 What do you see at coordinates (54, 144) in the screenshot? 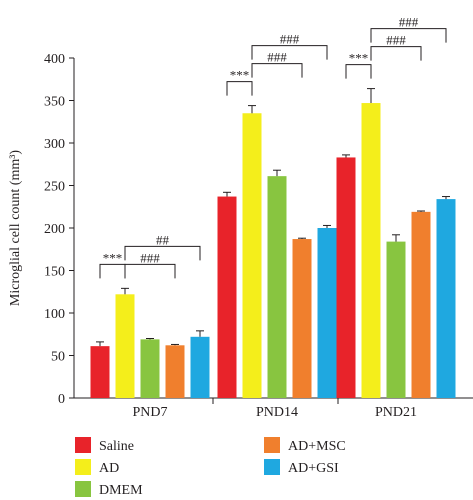
I see `y-tick-label: 300` at bounding box center [54, 144].